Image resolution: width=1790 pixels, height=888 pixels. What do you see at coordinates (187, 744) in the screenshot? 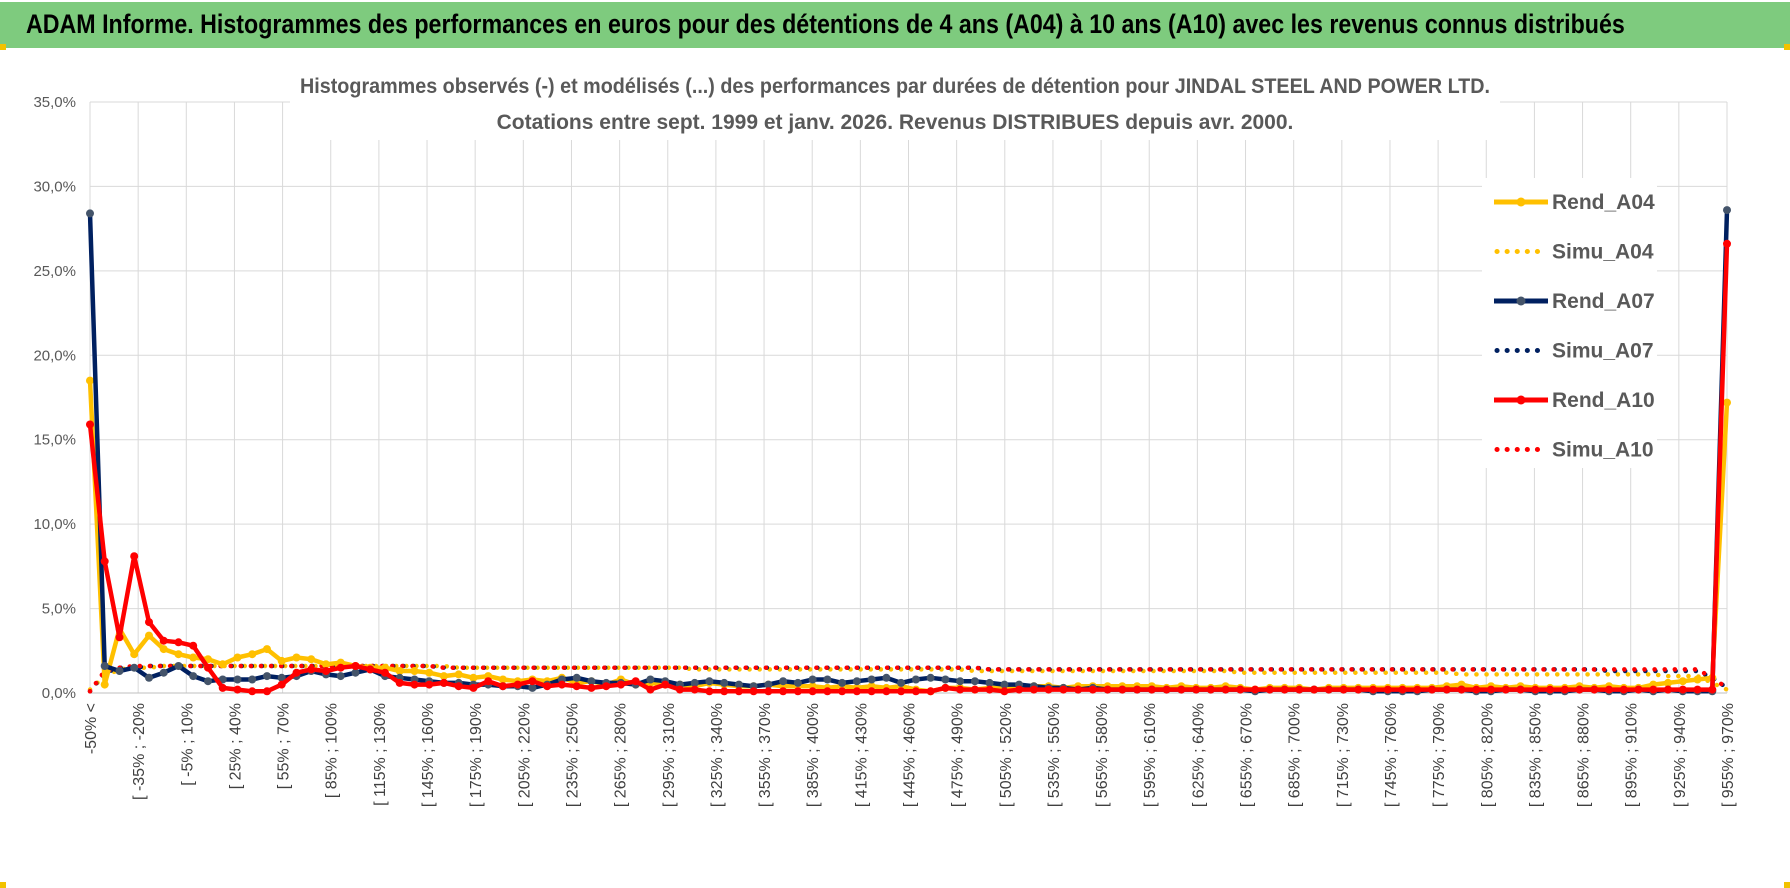
I see `x-tick-label: [ -5% ; 10%` at bounding box center [187, 744].